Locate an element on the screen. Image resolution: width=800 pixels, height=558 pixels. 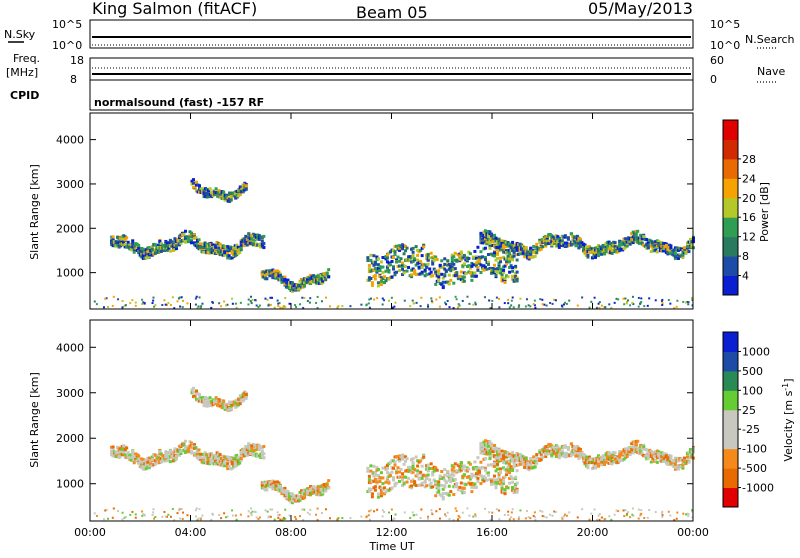
time-tick-label: 00:00 is located at coordinates (693, 532).